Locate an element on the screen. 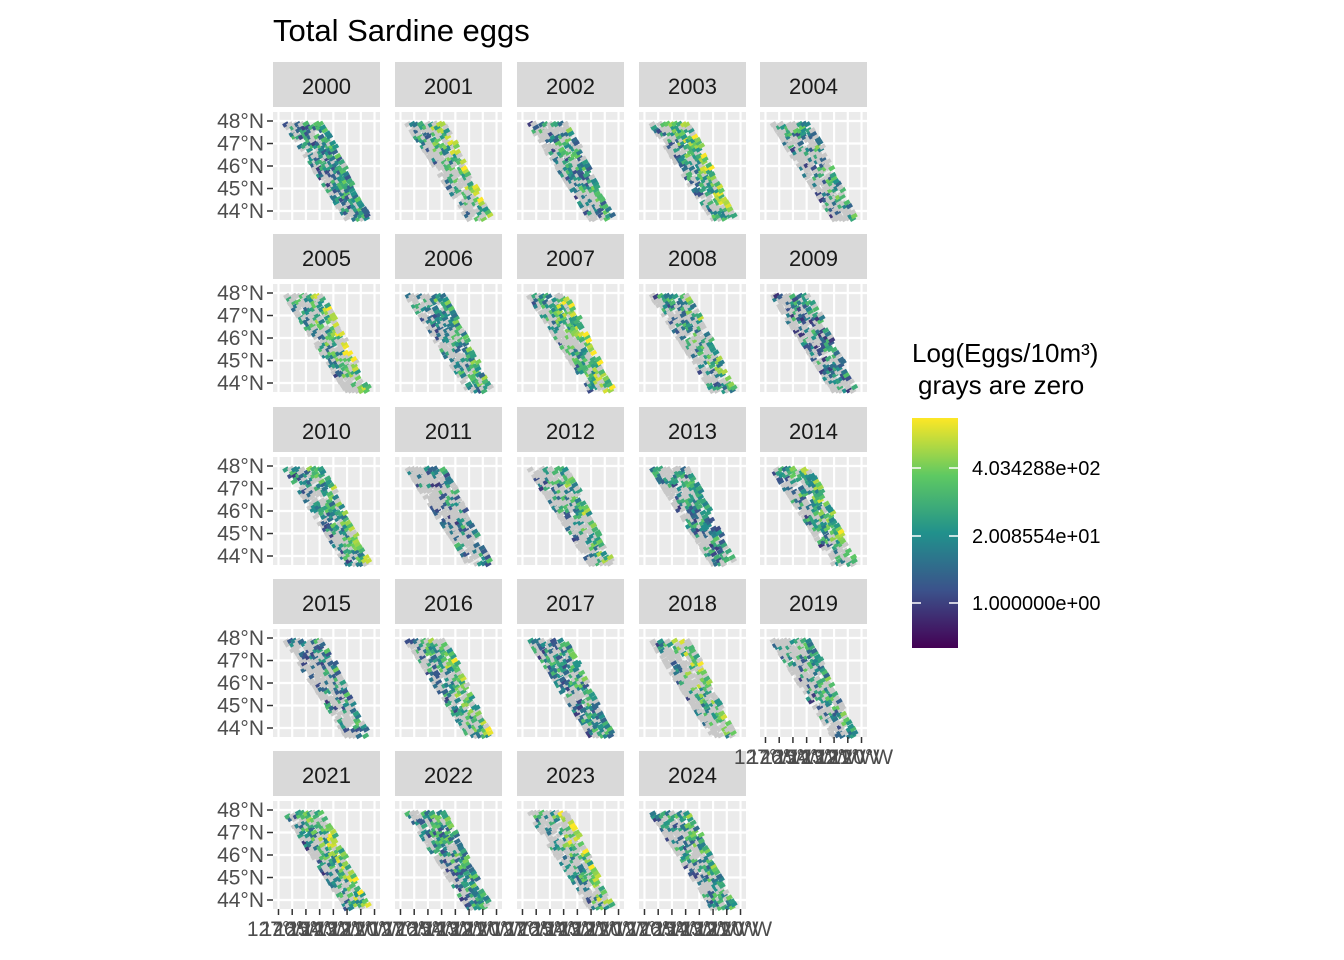  chart-title: Total Sardine eggs is located at coordinates (401, 30).